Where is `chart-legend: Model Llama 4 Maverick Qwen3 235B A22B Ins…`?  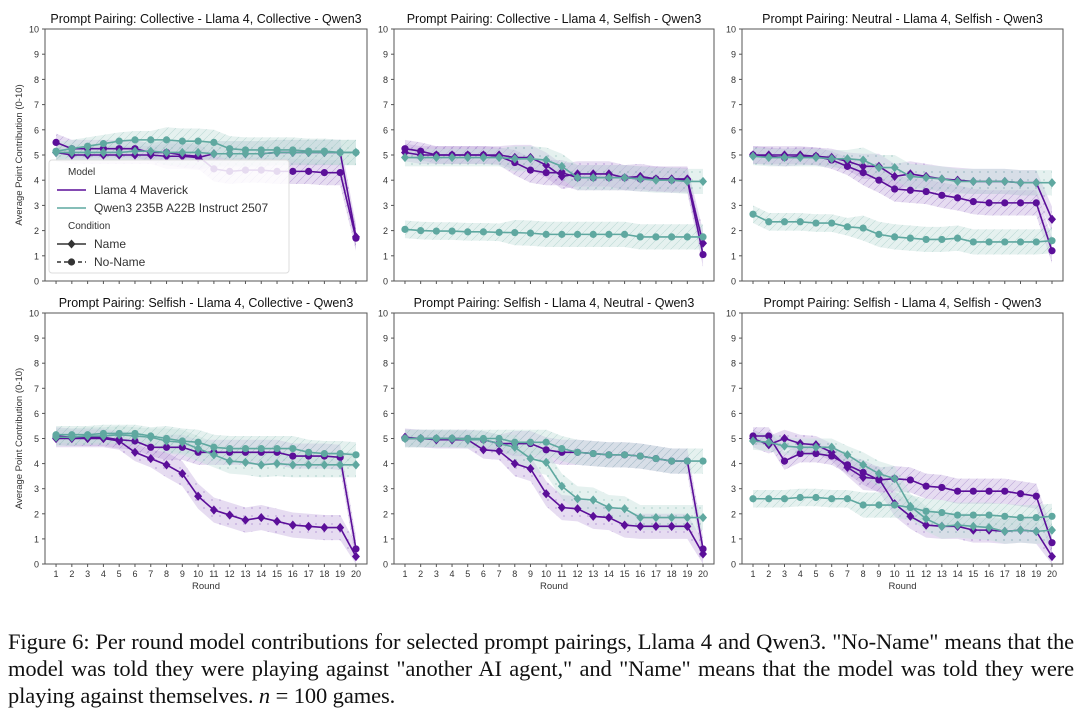
chart-legend: Model Llama 4 Maverick Qwen3 235B A22B Ins… is located at coordinates (169, 216).